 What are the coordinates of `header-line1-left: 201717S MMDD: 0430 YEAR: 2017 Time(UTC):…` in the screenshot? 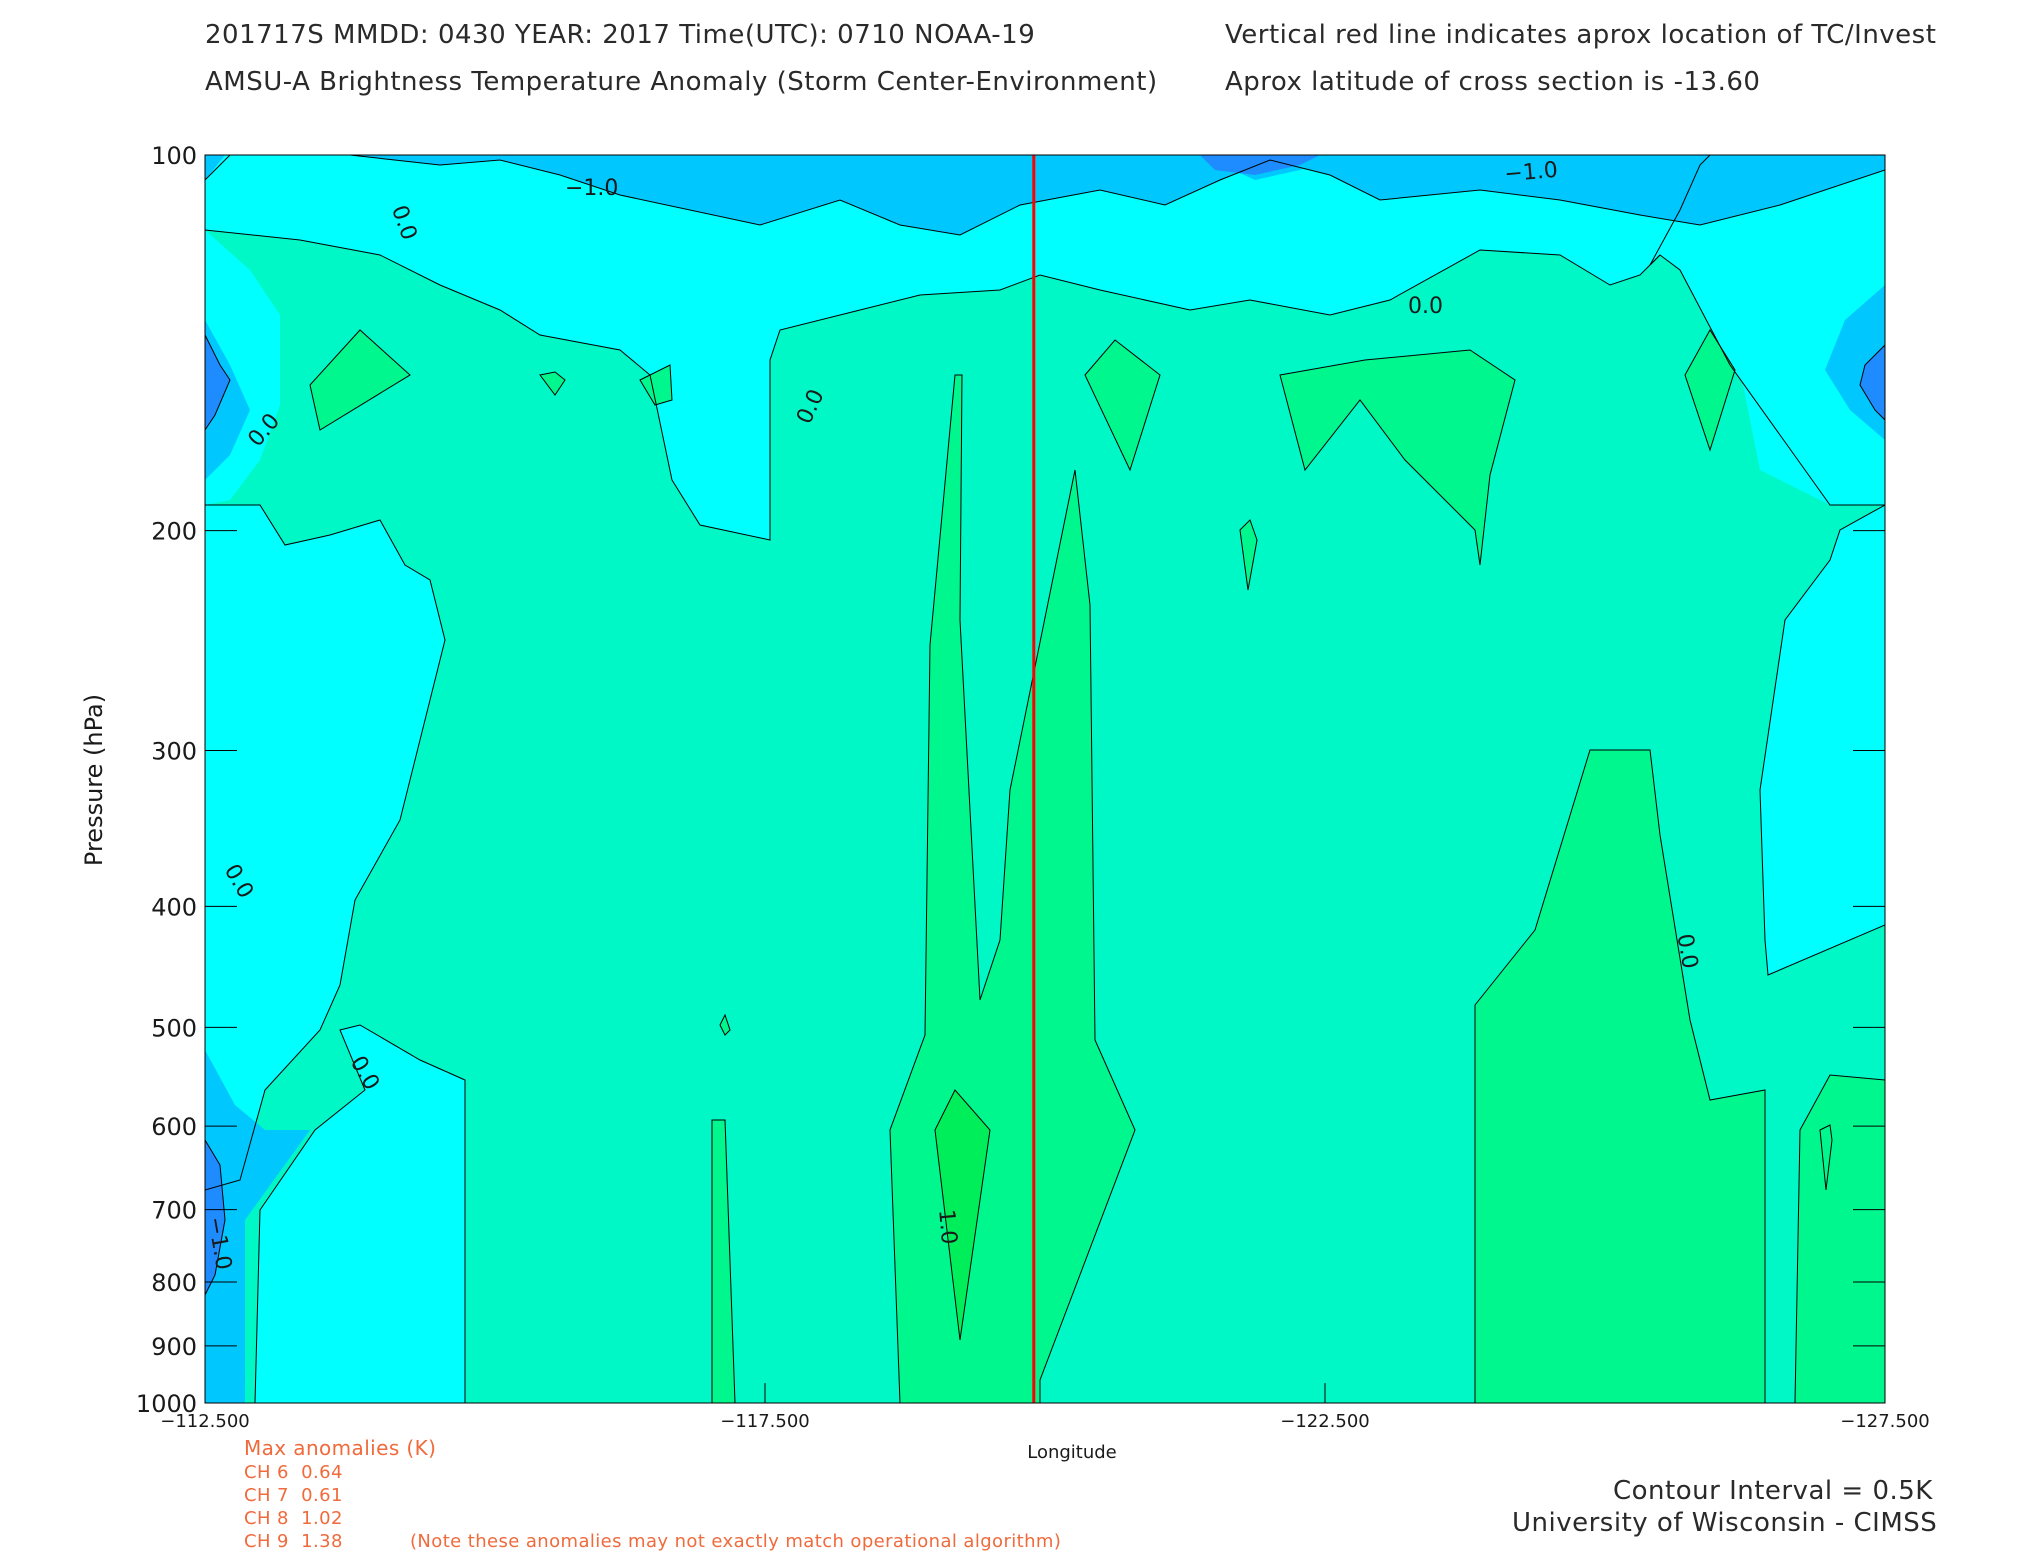 It's located at (620, 35).